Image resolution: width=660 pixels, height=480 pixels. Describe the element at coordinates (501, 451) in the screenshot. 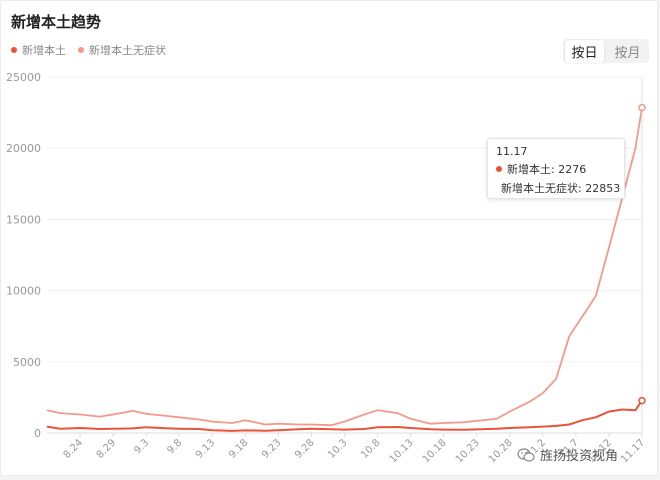

I see `x-tick-label: 10.28` at that location.